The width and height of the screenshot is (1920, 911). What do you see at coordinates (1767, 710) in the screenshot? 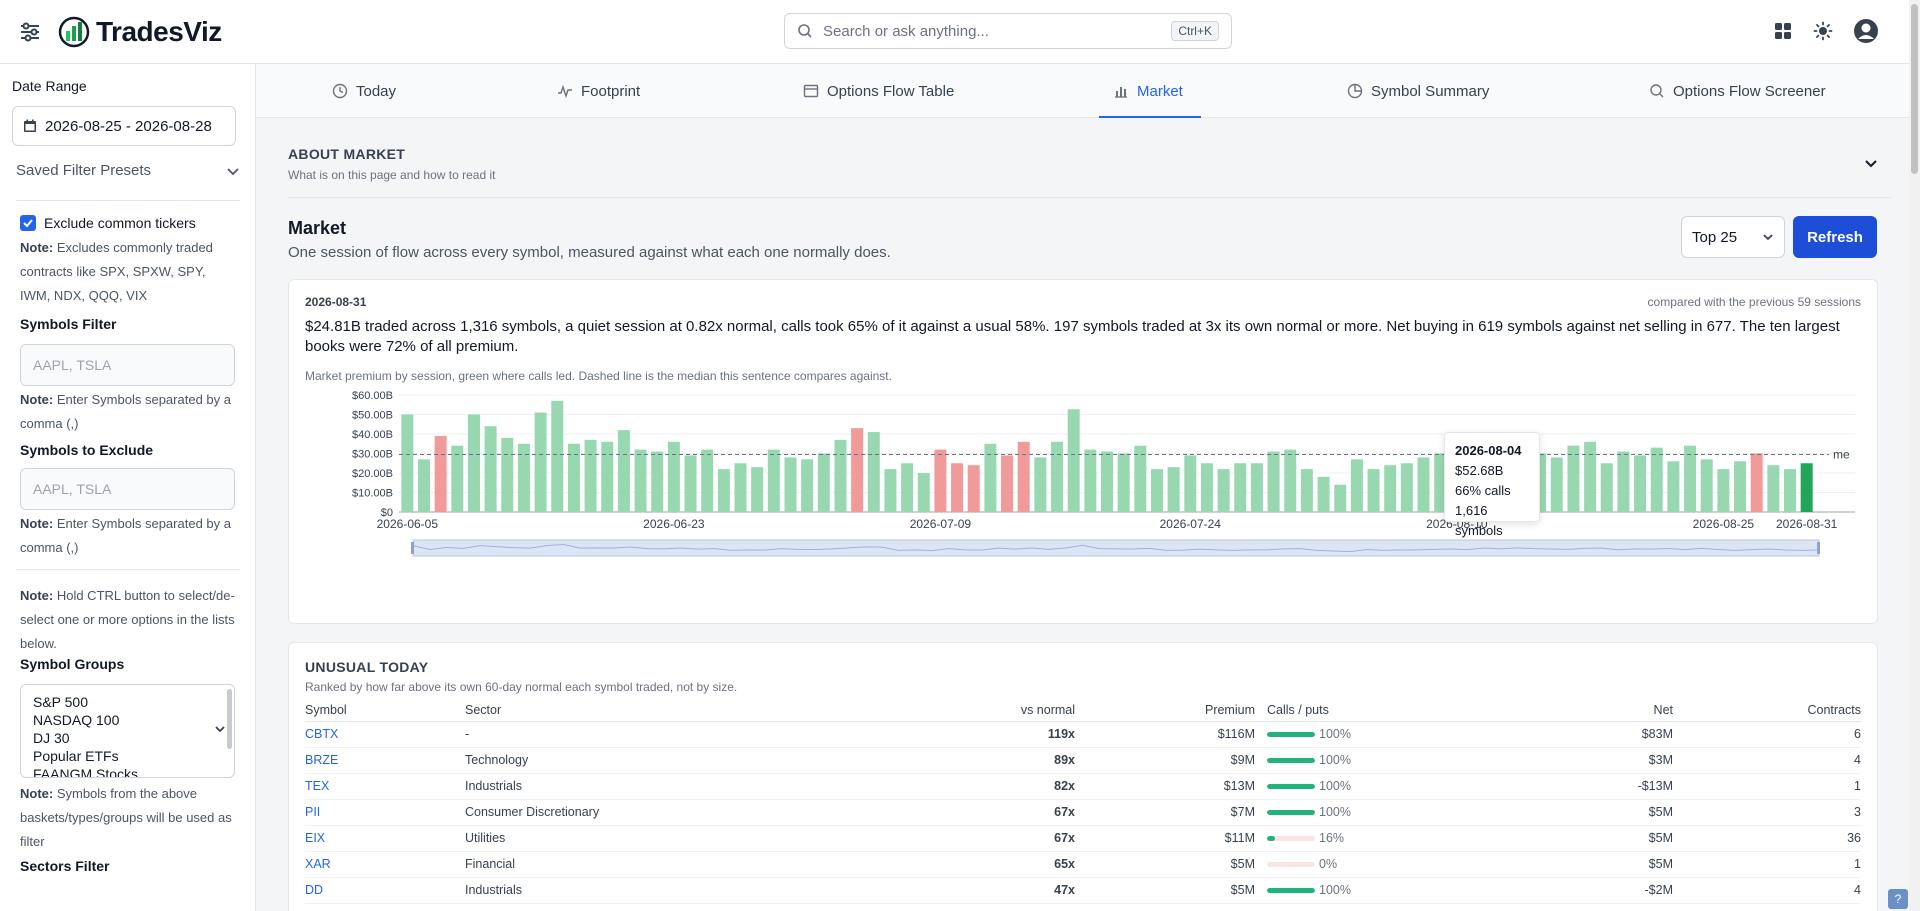
I see `col-contracts: Contracts` at bounding box center [1767, 710].